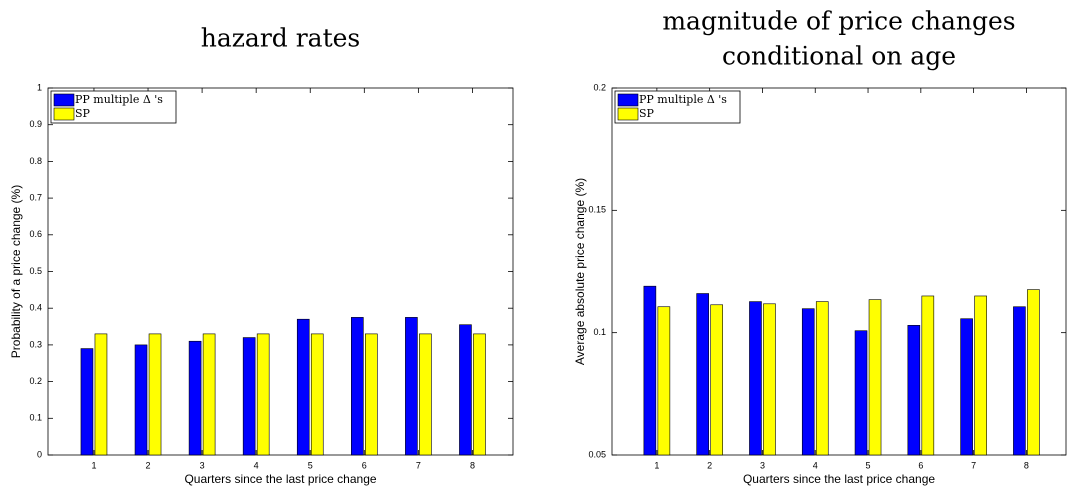  I want to click on y-axis-label: Average absolute price change (%), so click(580, 271).